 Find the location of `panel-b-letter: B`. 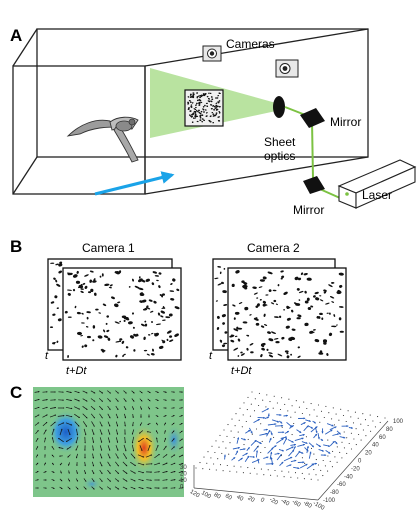

panel-b-letter: B is located at coordinates (16, 246).